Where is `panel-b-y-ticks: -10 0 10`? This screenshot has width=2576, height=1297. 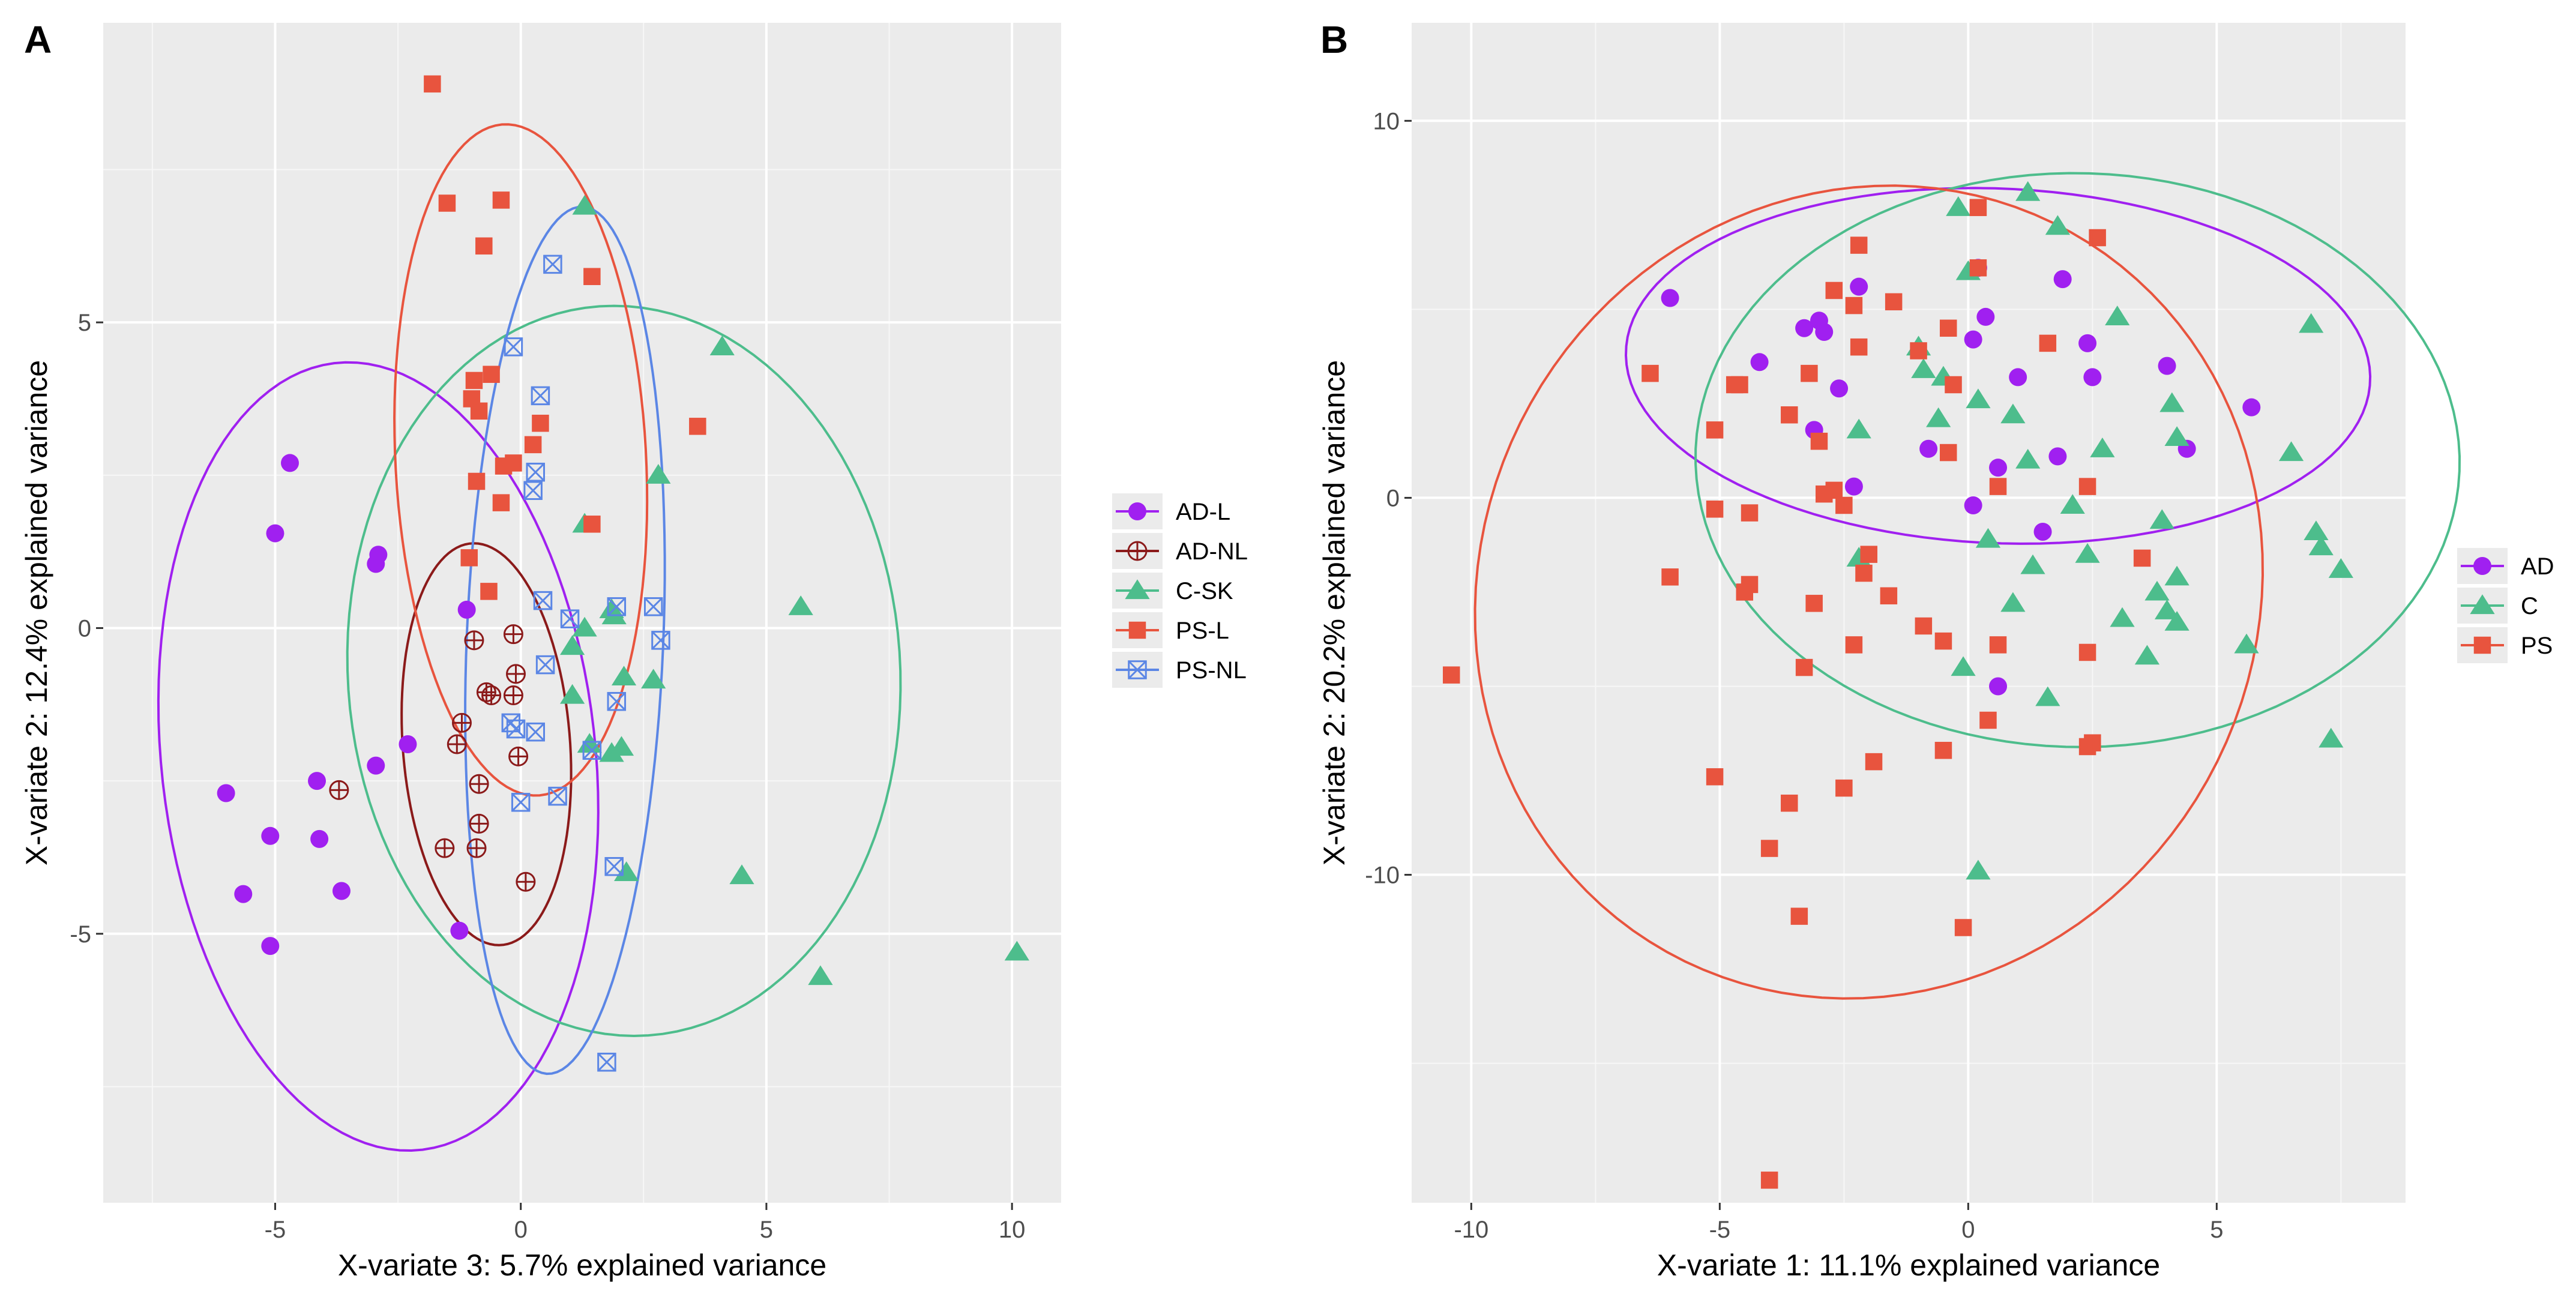 panel-b-y-ticks: -10 0 10 is located at coordinates (1389, 499).